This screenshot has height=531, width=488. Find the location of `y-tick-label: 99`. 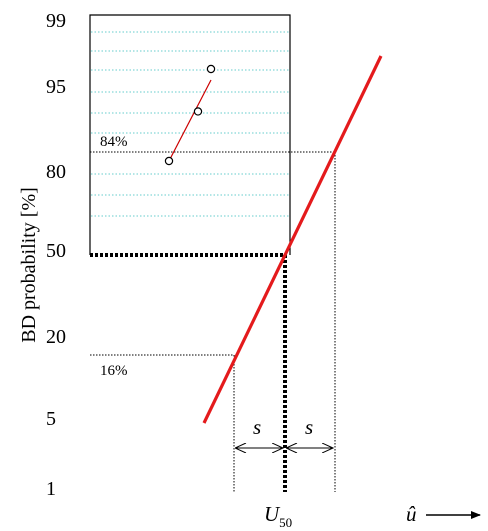

y-tick-label: 99 is located at coordinates (56, 21).